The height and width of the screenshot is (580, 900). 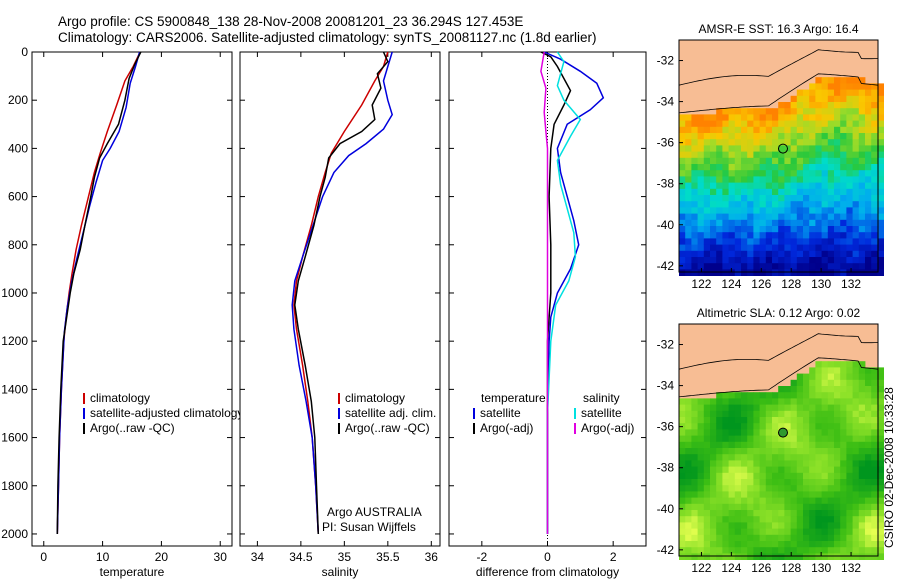 What do you see at coordinates (342, 293) in the screenshot?
I see `series-line` at bounding box center [342, 293].